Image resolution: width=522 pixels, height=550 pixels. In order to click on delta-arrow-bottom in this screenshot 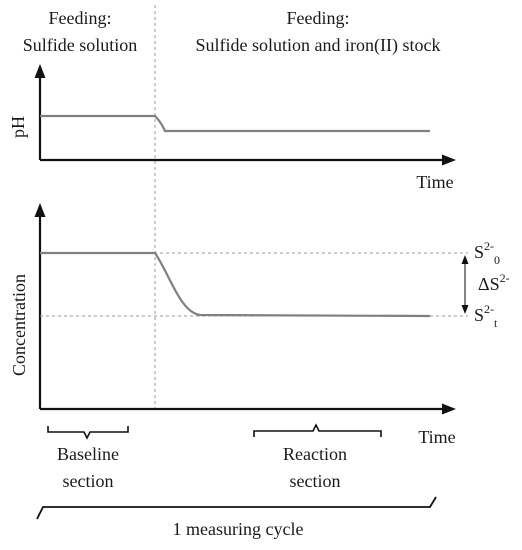, I will do `click(465, 309)`.